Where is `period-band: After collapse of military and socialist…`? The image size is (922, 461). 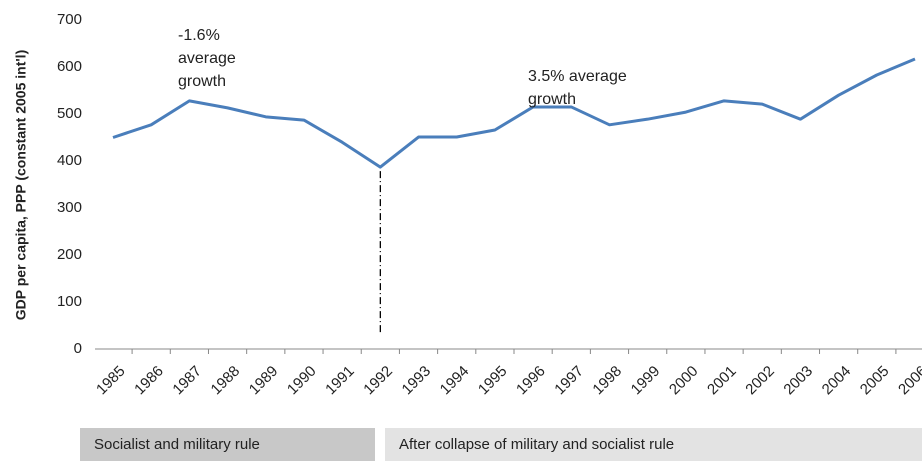 period-band: After collapse of military and socialist… is located at coordinates (653, 444).